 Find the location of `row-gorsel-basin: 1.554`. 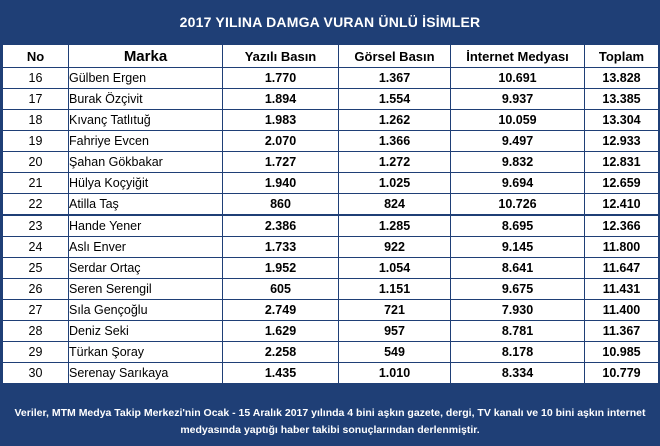

row-gorsel-basin: 1.554 is located at coordinates (394, 99).